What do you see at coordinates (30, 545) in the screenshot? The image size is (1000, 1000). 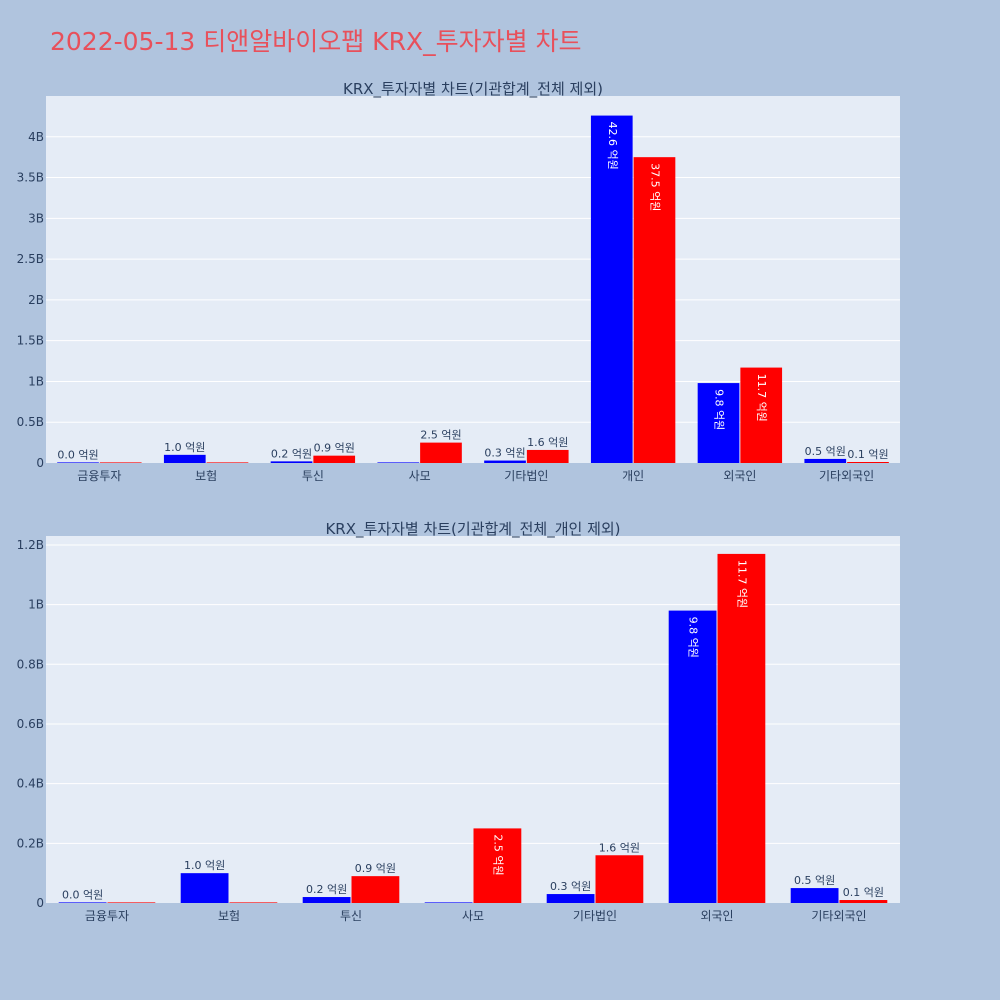 I see `y-tick-label: 1.2B` at bounding box center [30, 545].